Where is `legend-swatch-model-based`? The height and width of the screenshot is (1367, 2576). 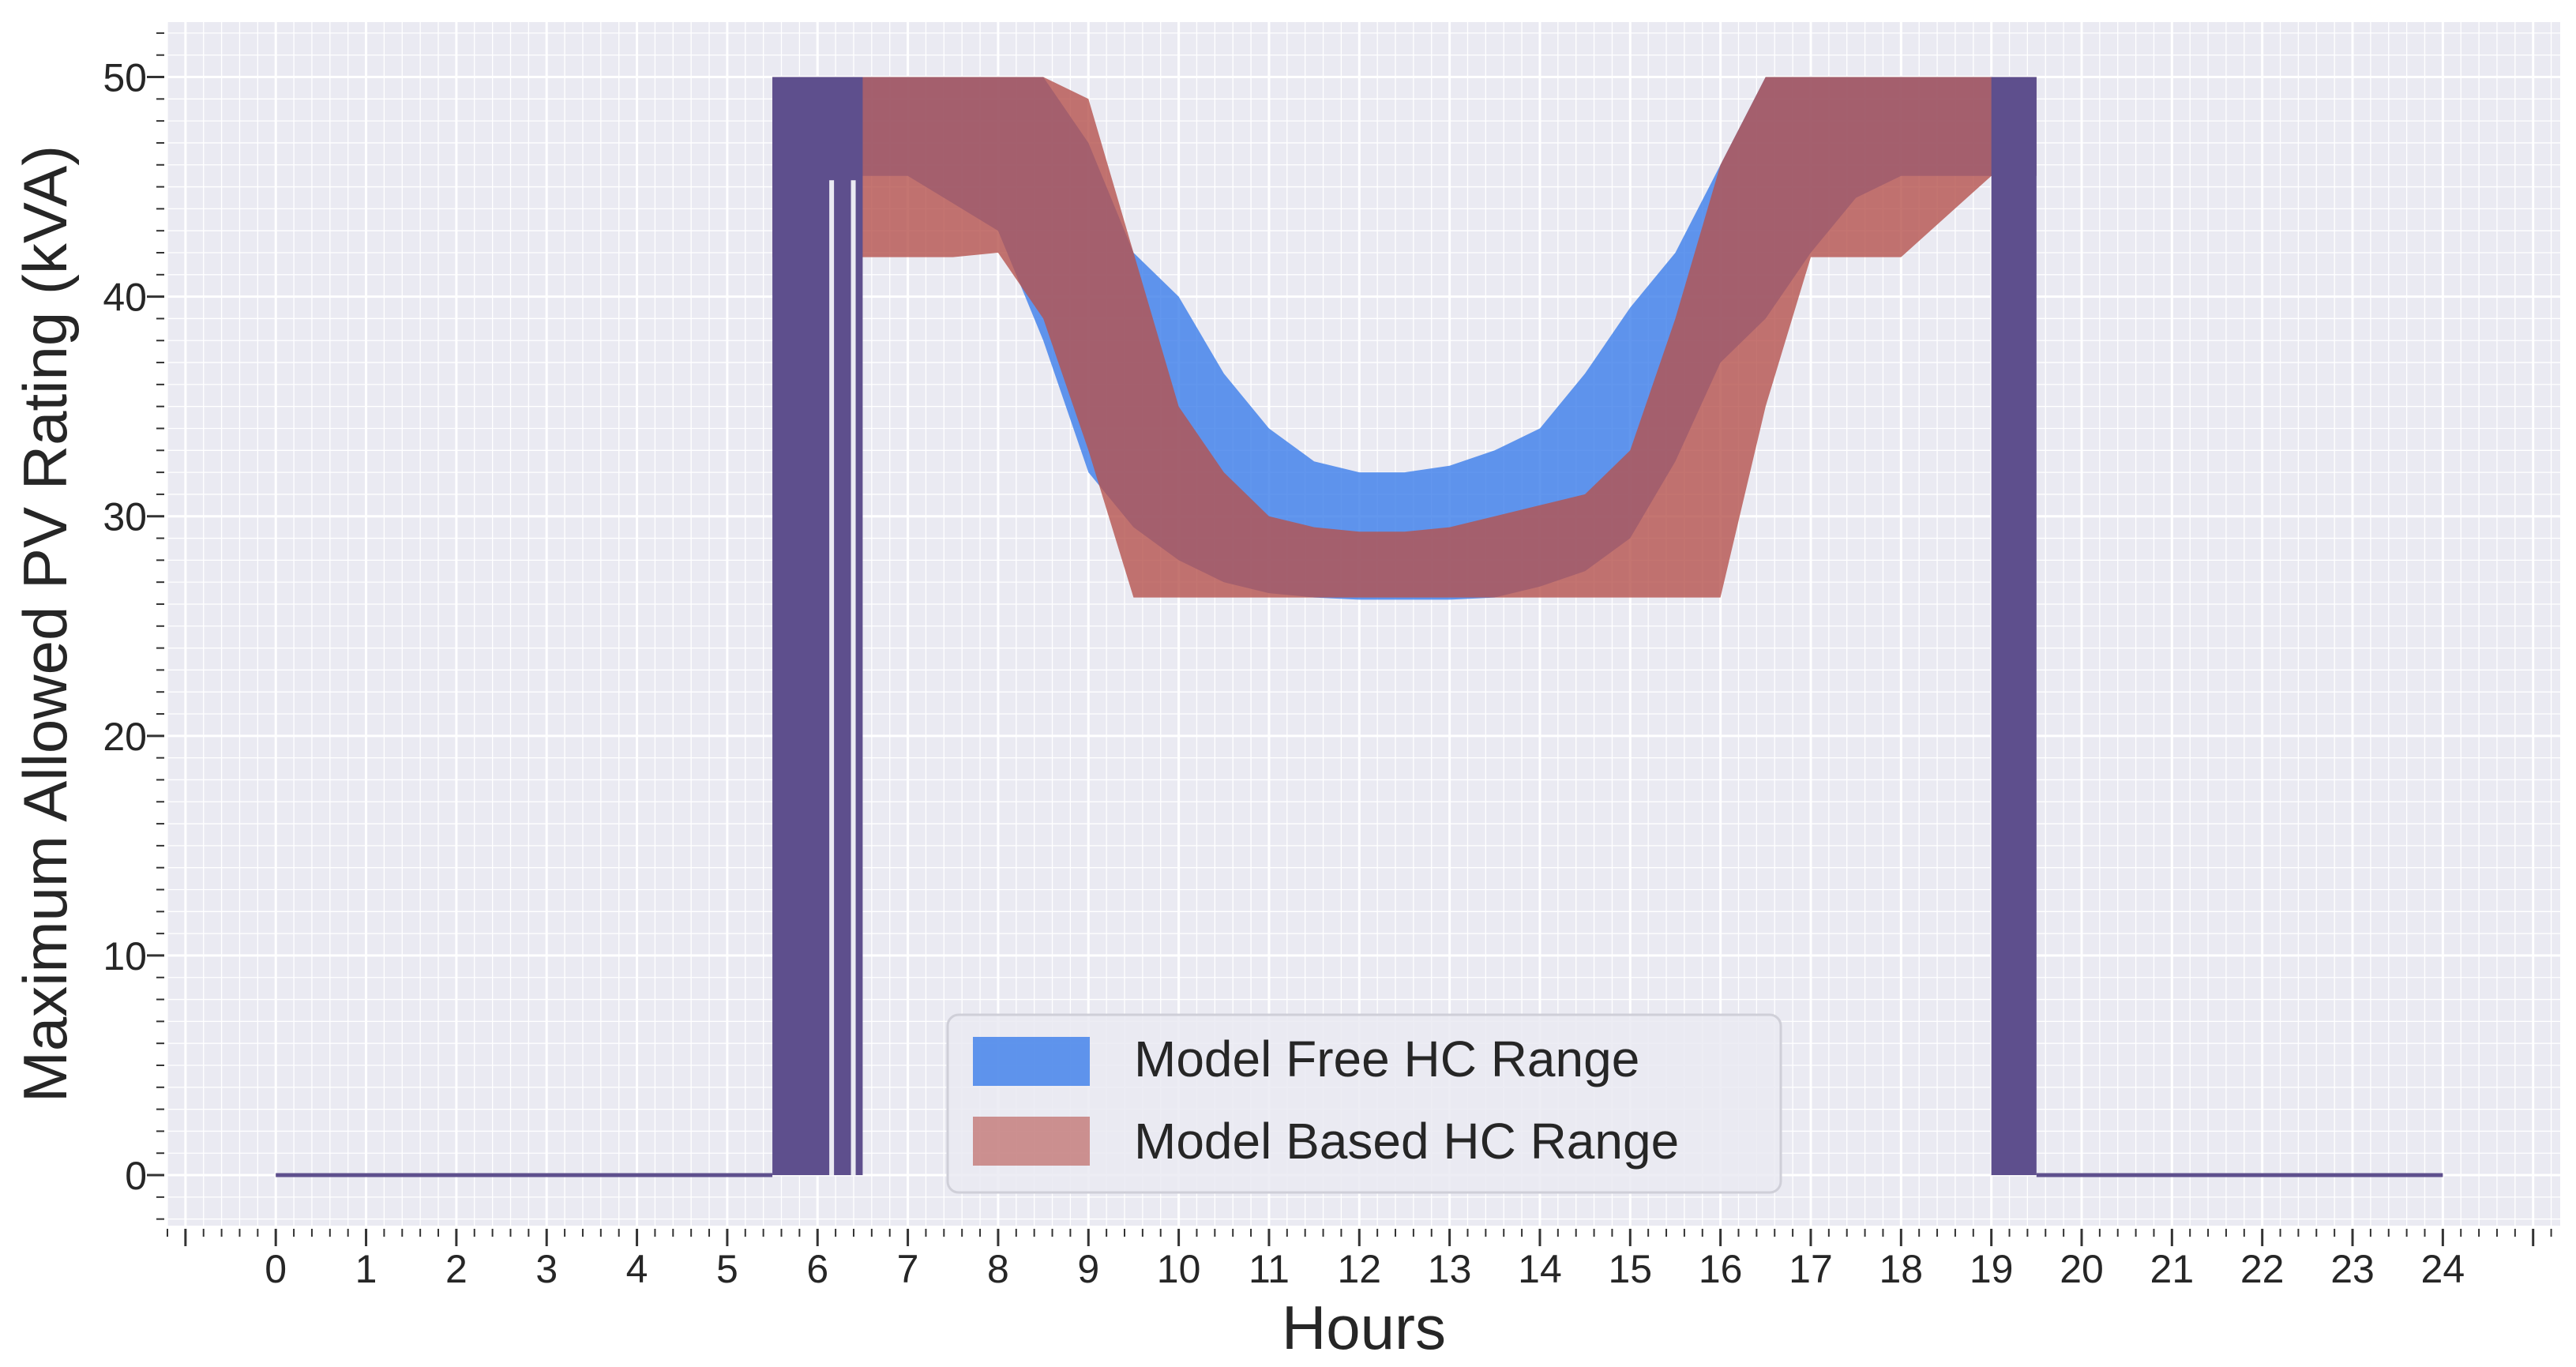
legend-swatch-model-based is located at coordinates (1031, 1141).